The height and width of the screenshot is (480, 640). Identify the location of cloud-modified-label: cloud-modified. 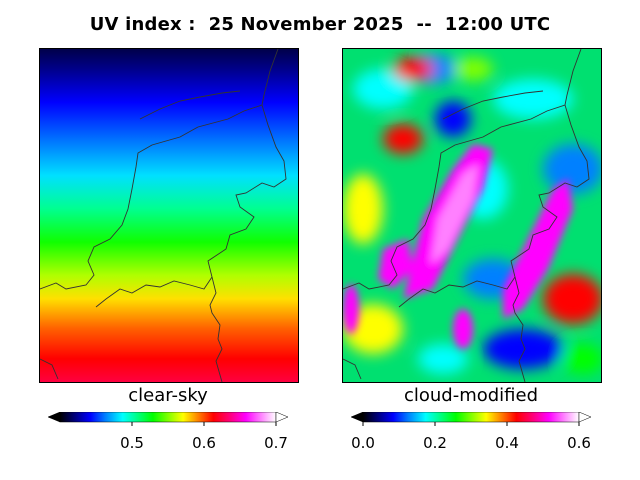
(471, 395).